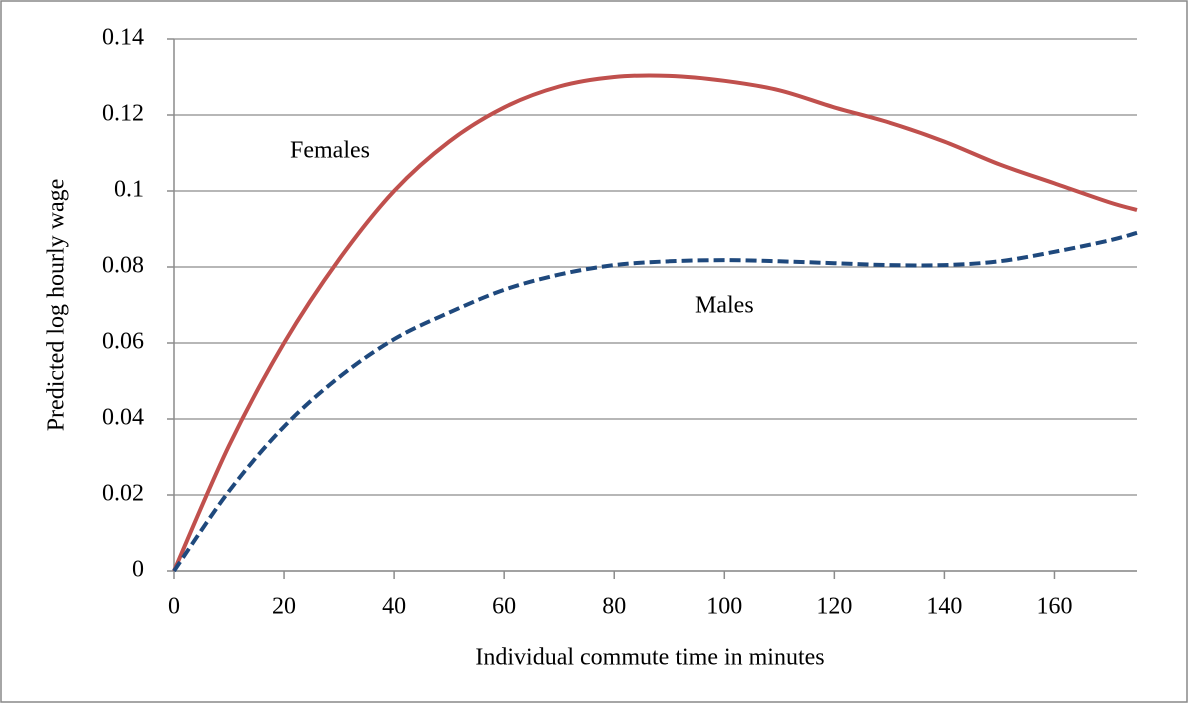  I want to click on y-tick-label: 0.12, so click(123, 114).